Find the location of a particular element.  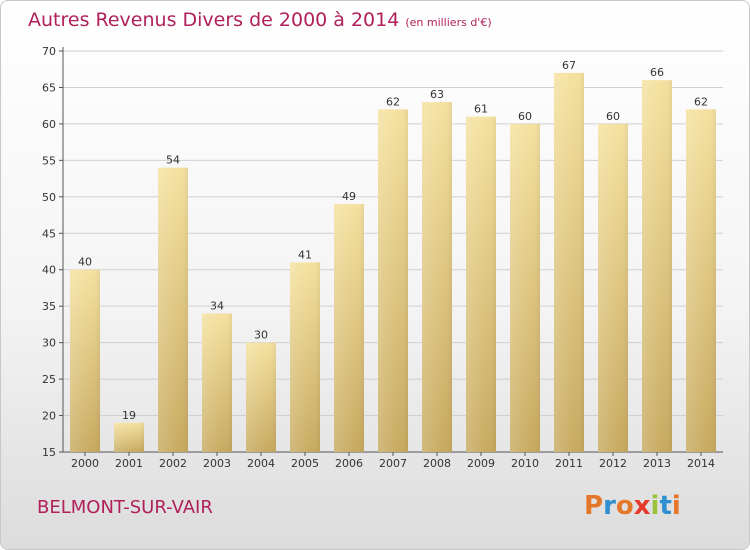

x-tick-label: 2008 is located at coordinates (437, 463).